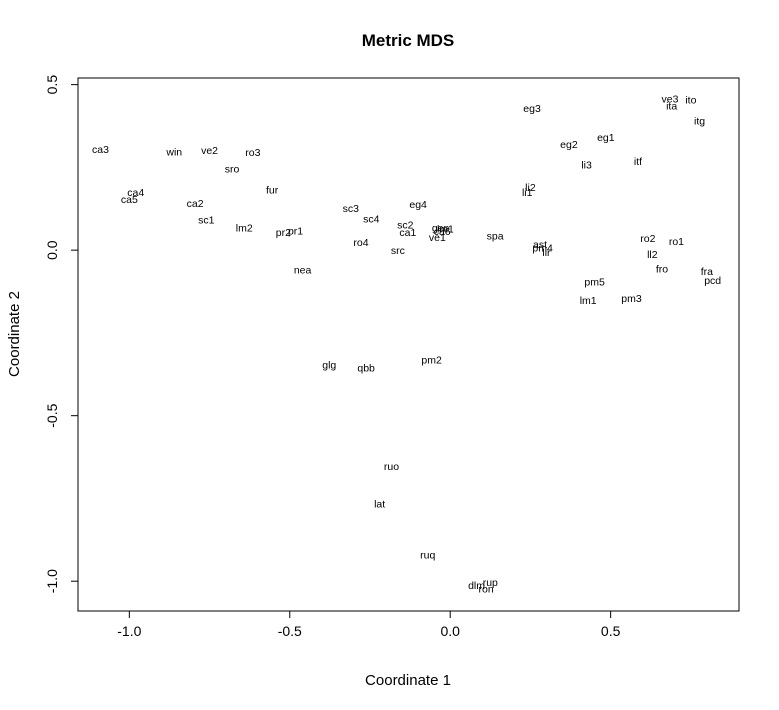 The image size is (779, 710). What do you see at coordinates (295, 231) in the screenshot?
I see `point-label-pr1: pr1` at bounding box center [295, 231].